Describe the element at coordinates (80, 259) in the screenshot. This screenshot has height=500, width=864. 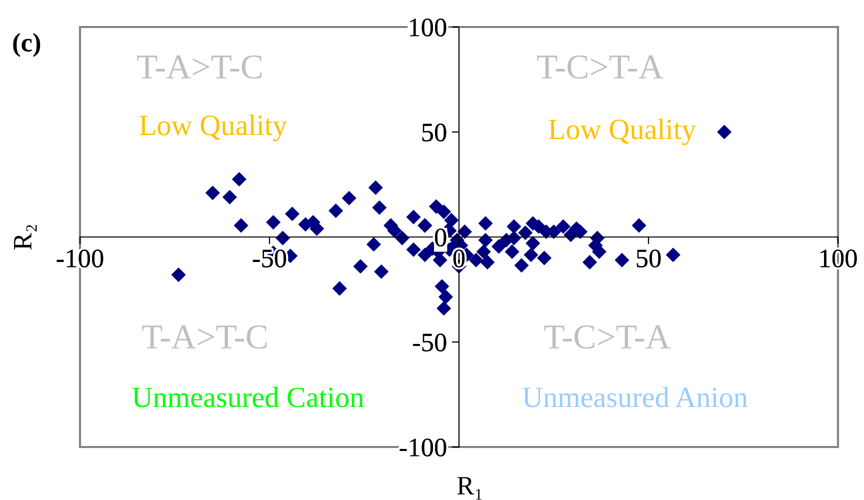
I see `x-tick-label: -100` at that location.